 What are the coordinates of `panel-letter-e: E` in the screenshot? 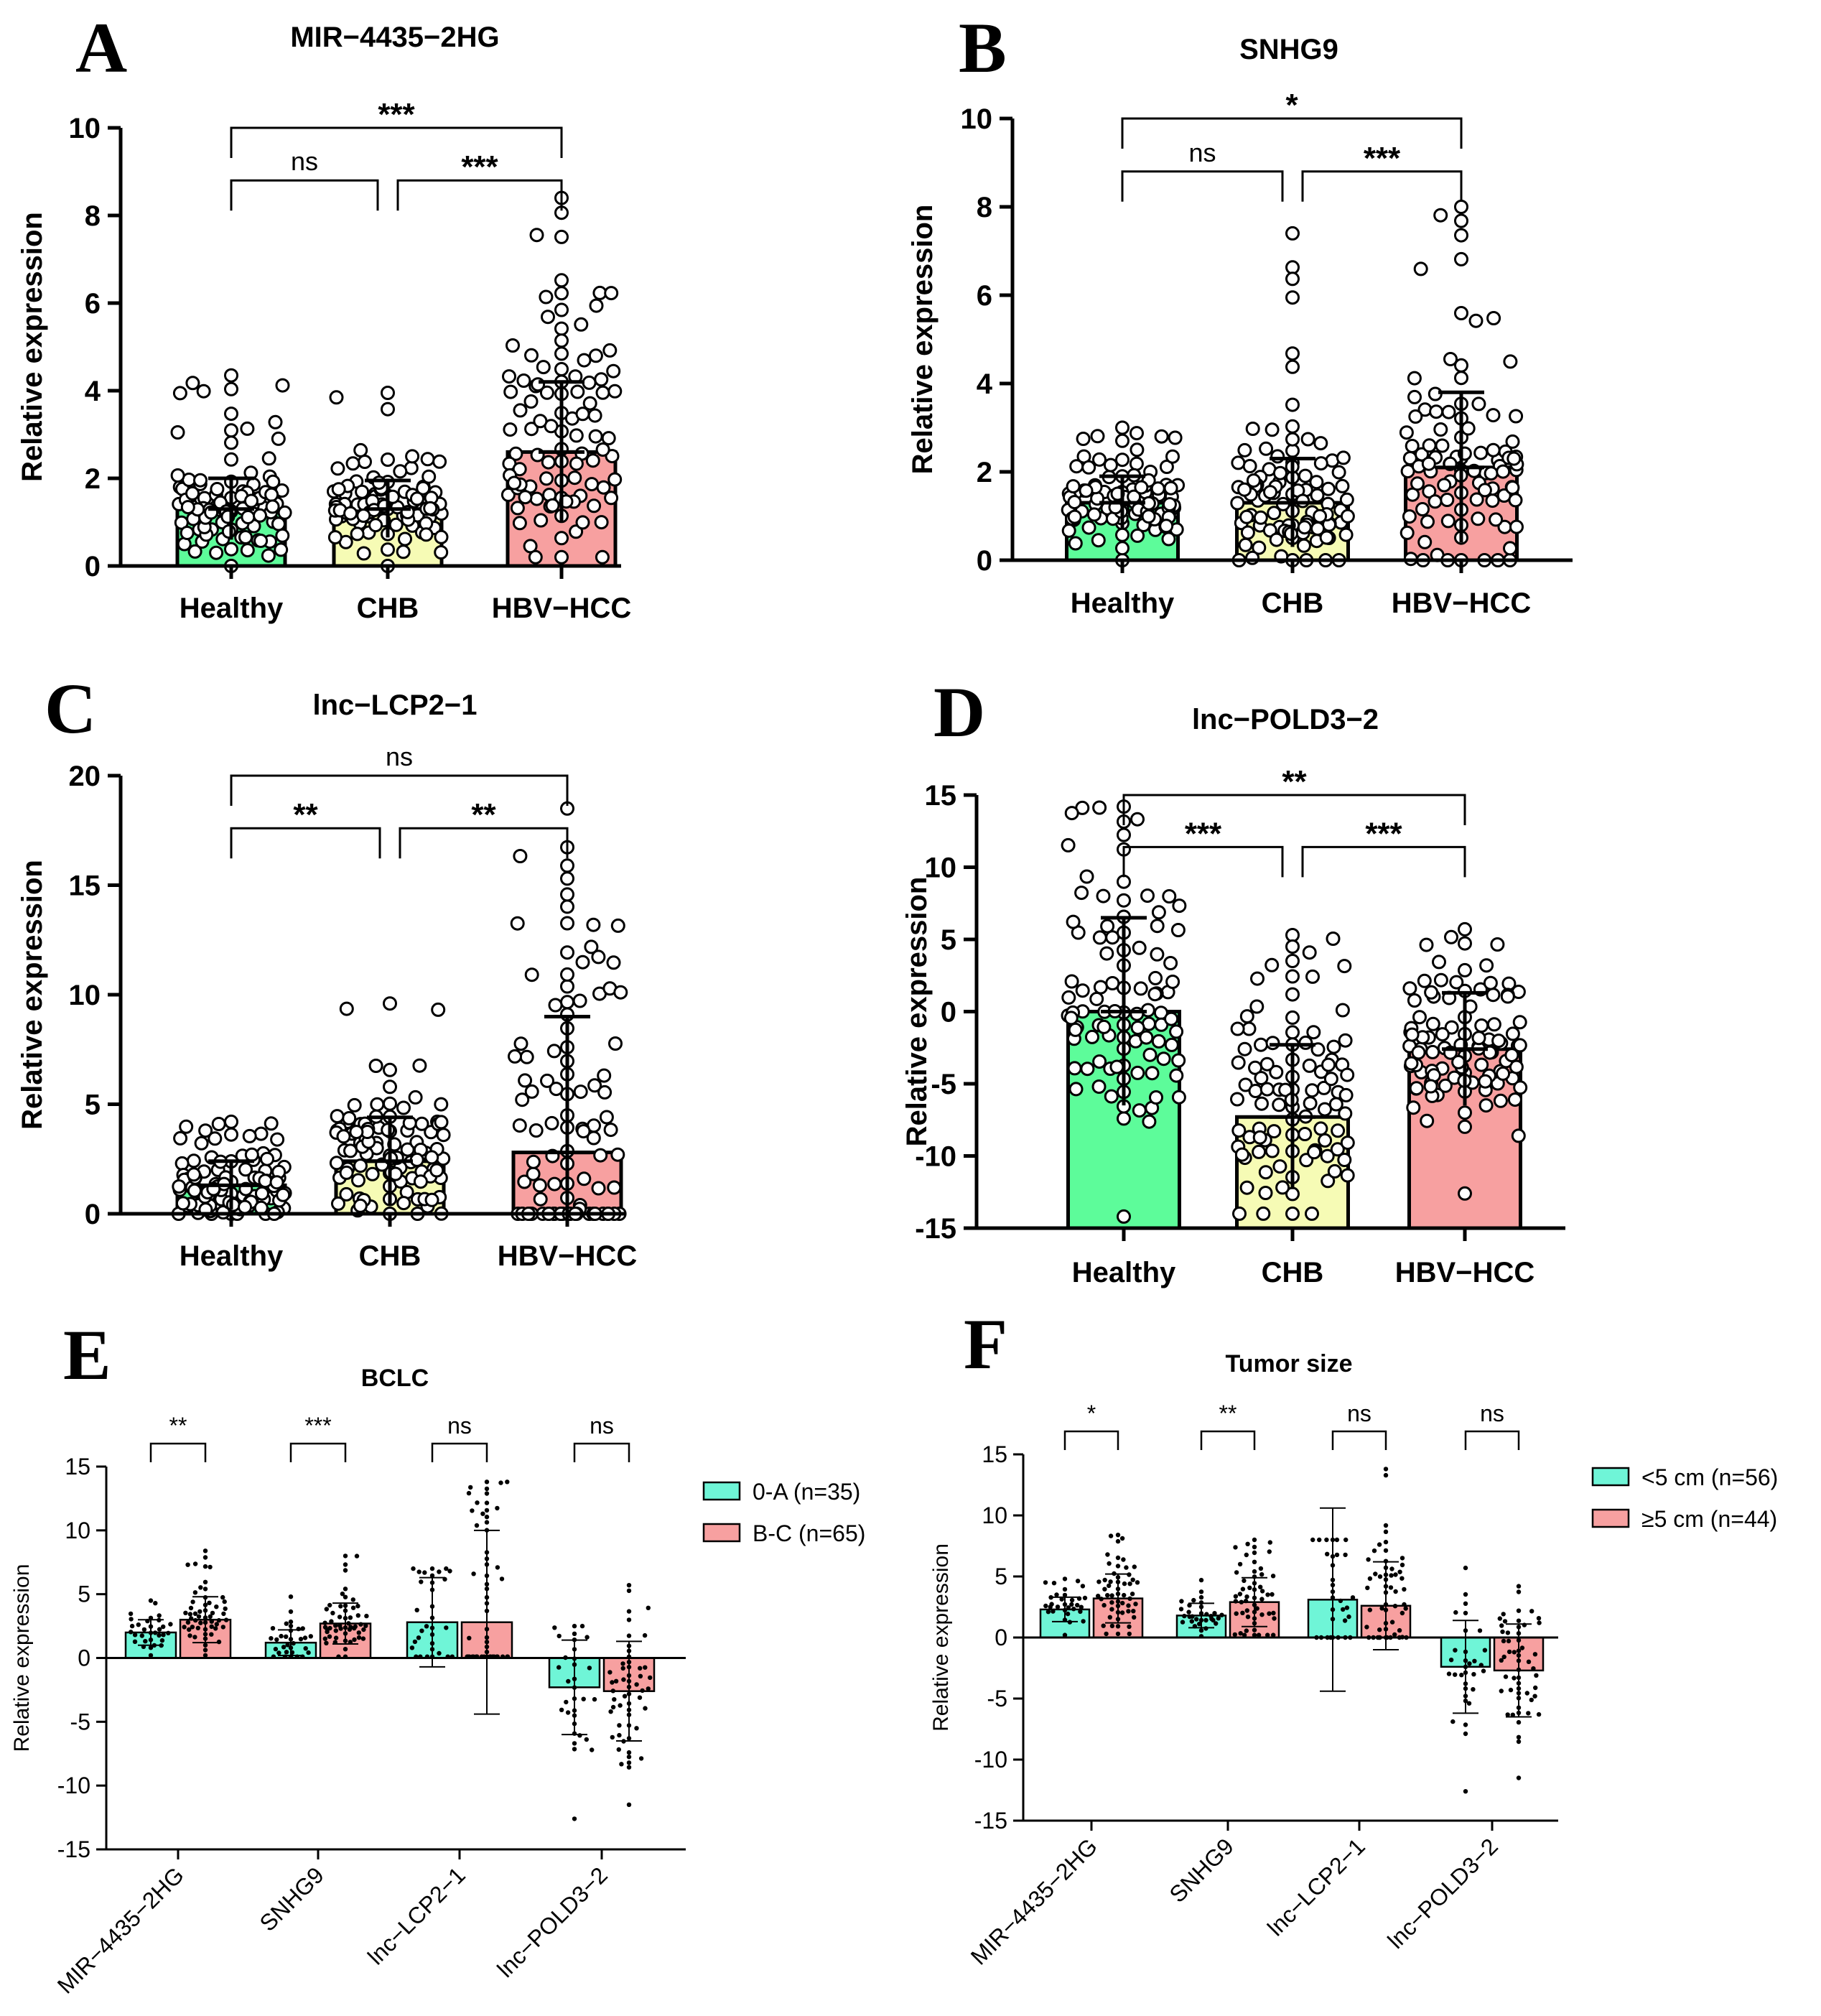 It's located at (87, 1355).